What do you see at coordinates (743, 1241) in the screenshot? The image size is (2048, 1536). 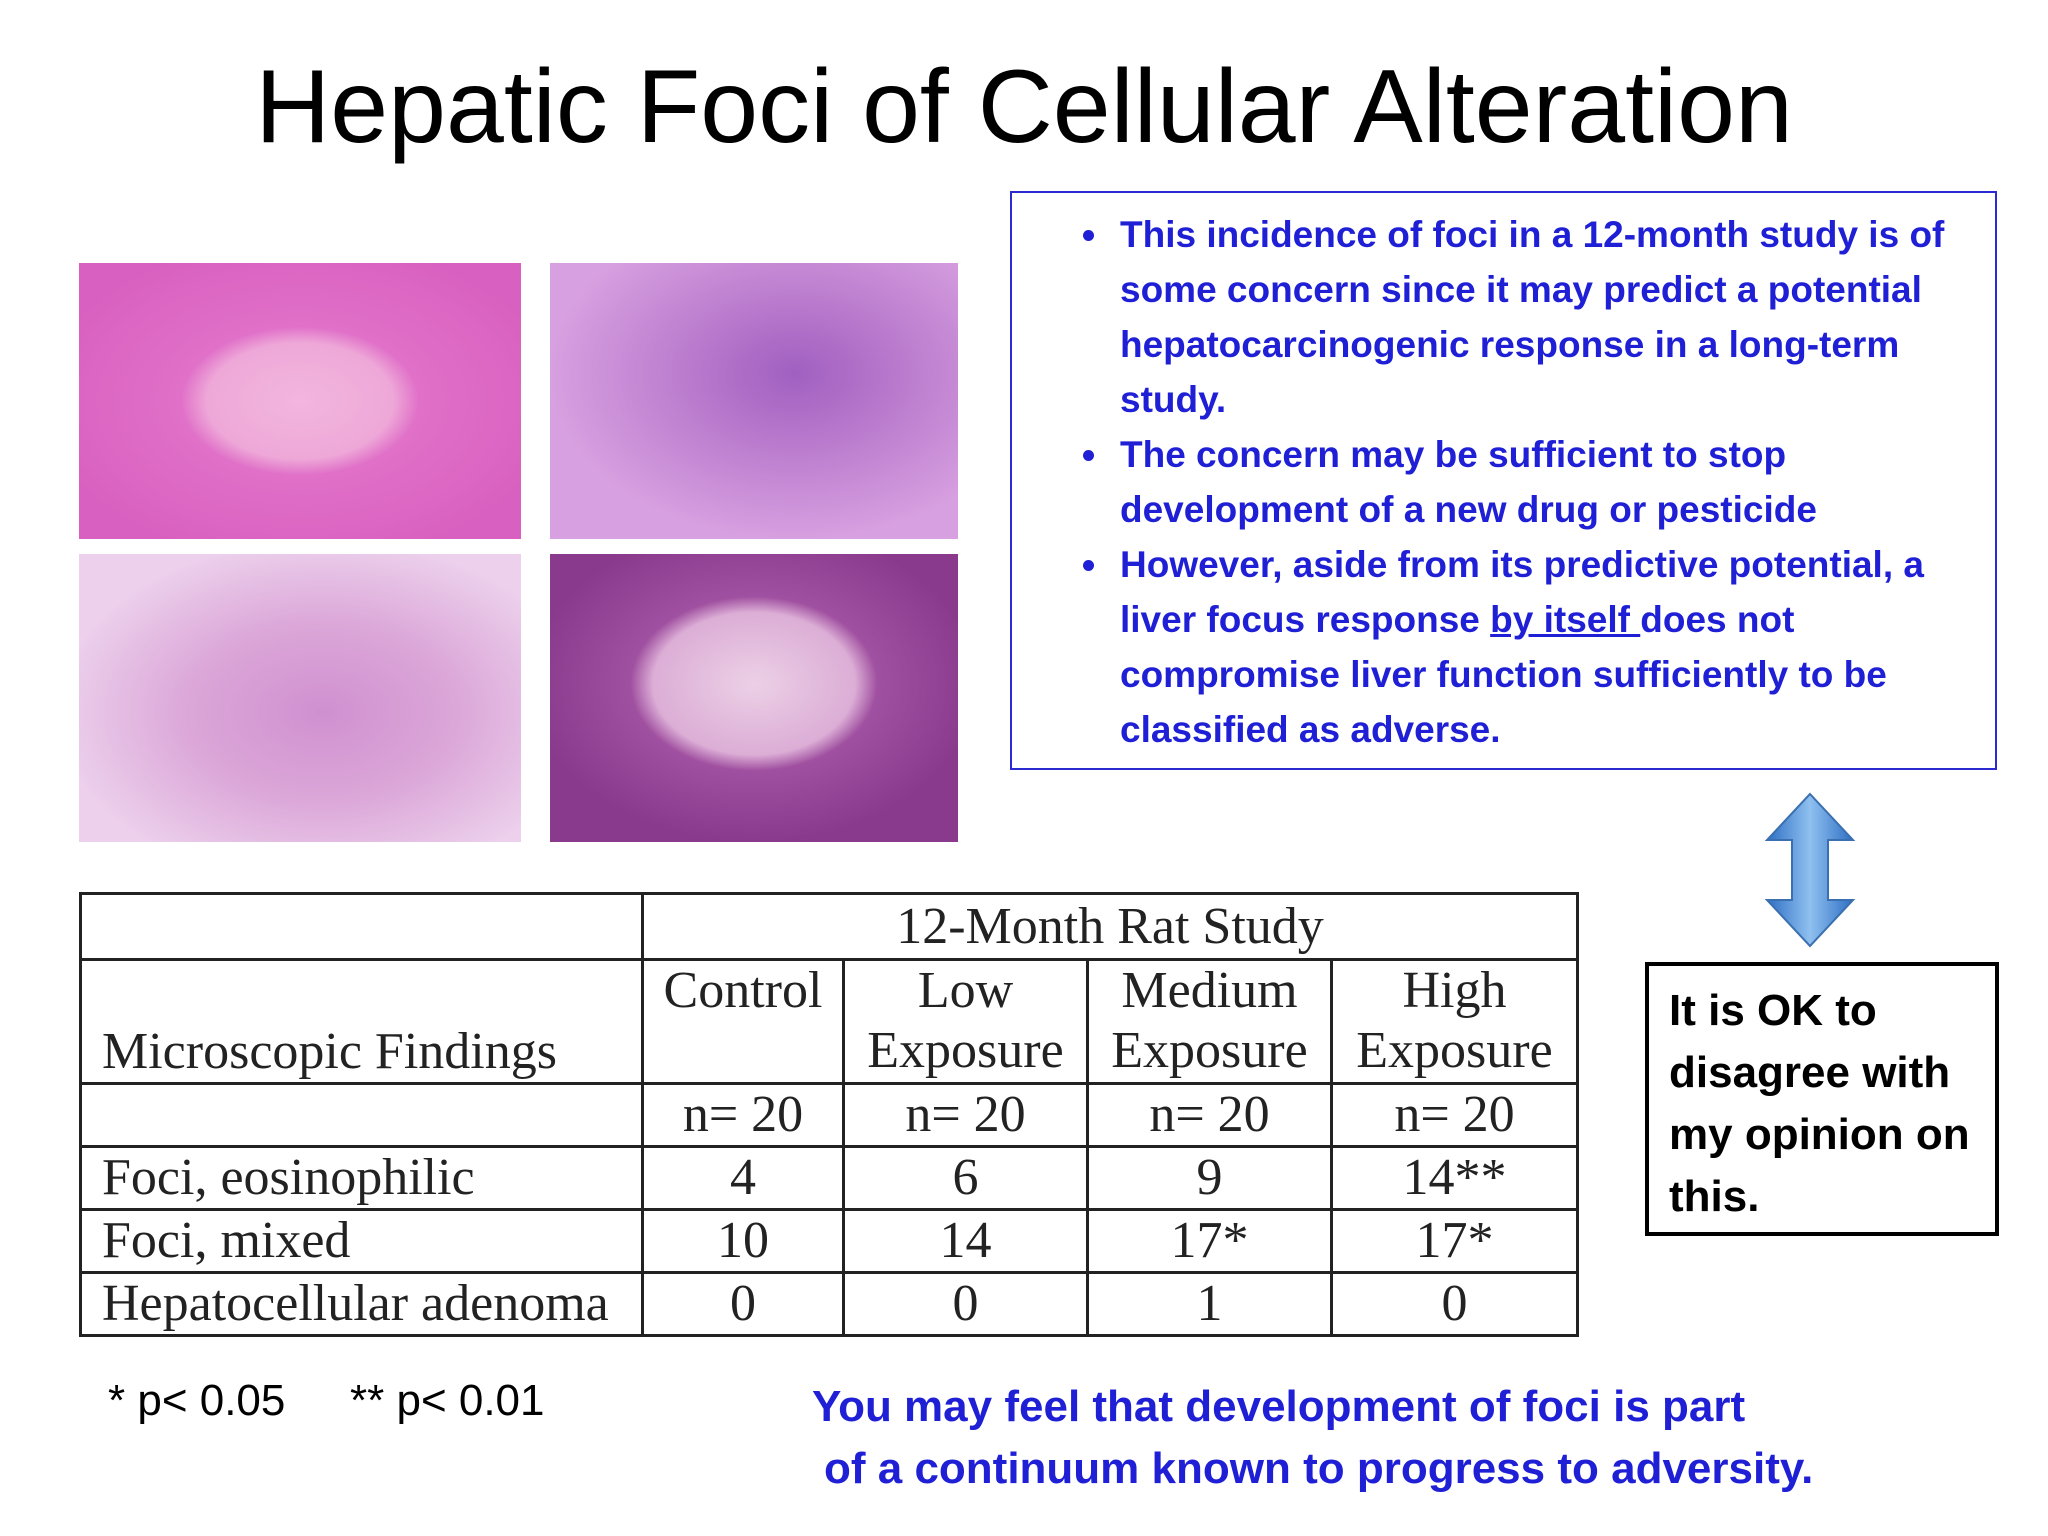 I see `value-cell: 10` at bounding box center [743, 1241].